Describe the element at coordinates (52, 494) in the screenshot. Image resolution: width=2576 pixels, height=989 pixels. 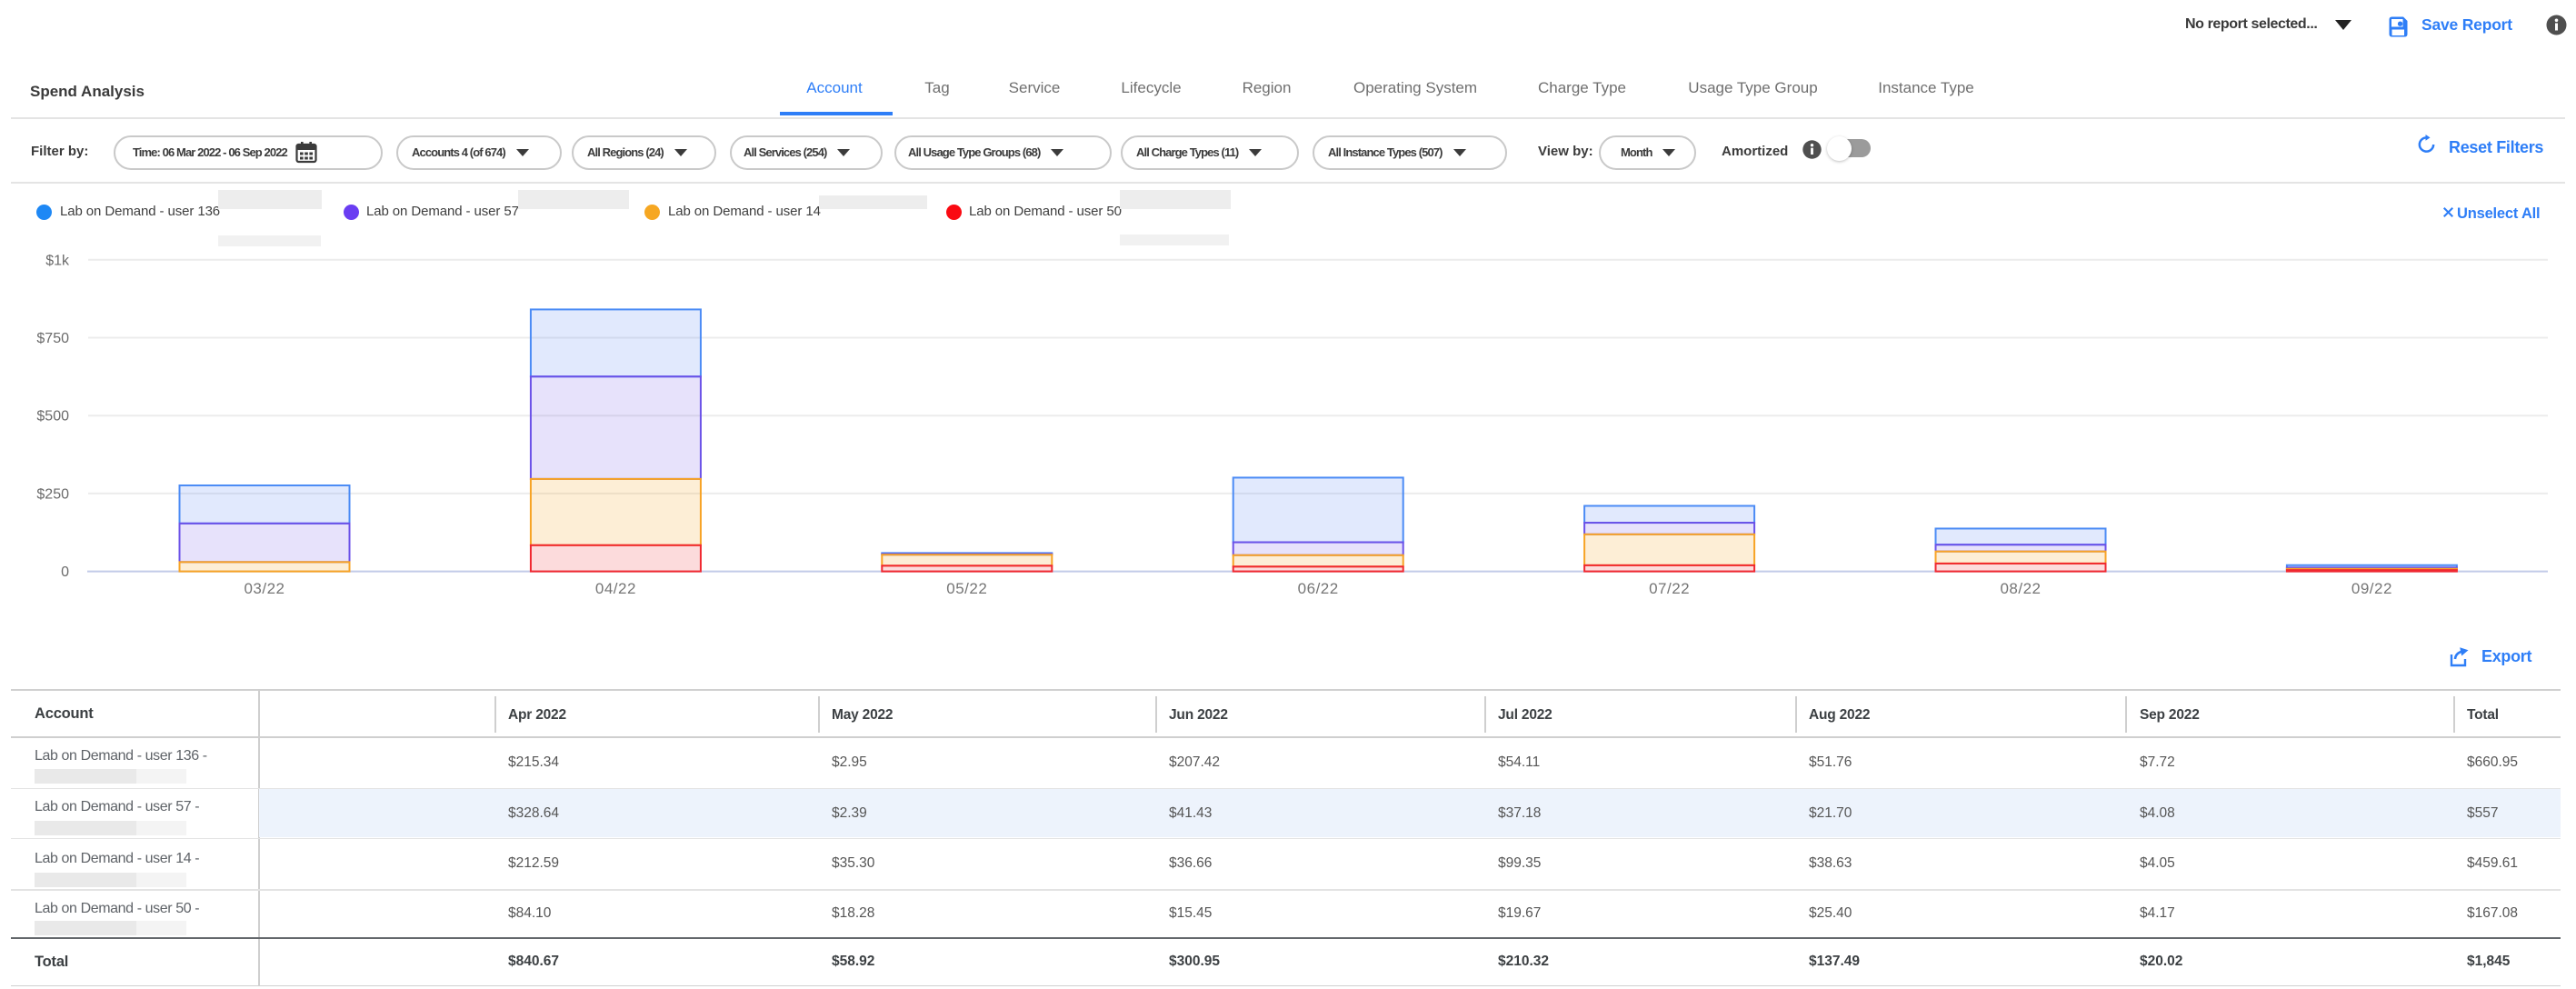
I see `svg-text: $250` at that location.